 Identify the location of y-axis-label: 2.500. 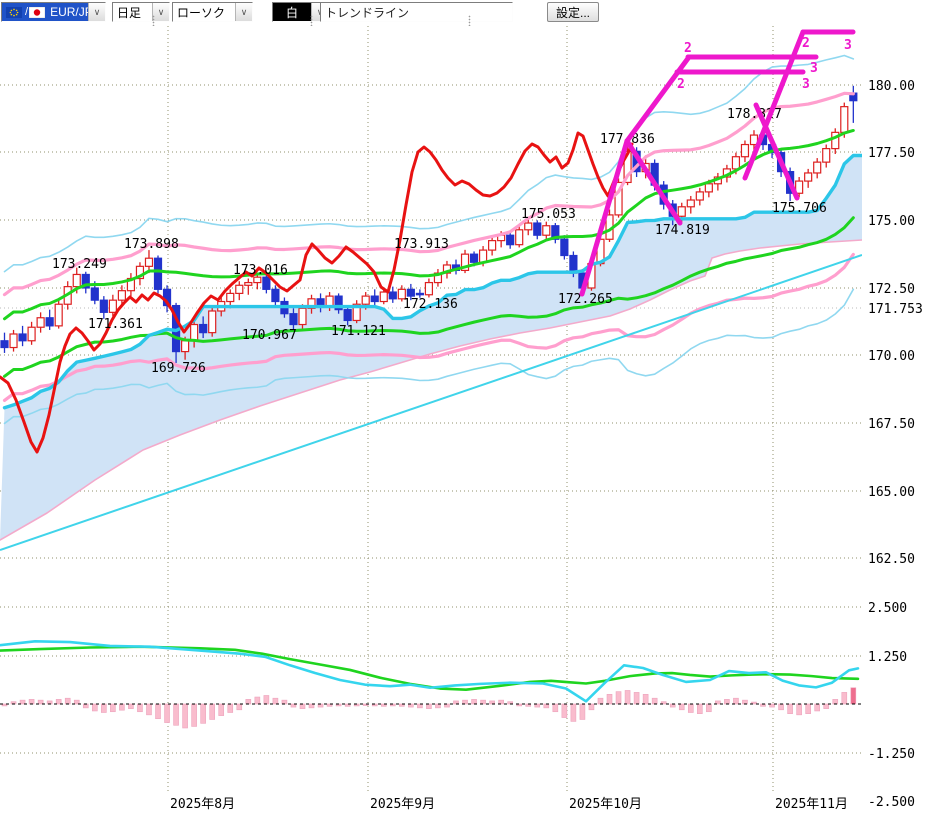
(887, 608).